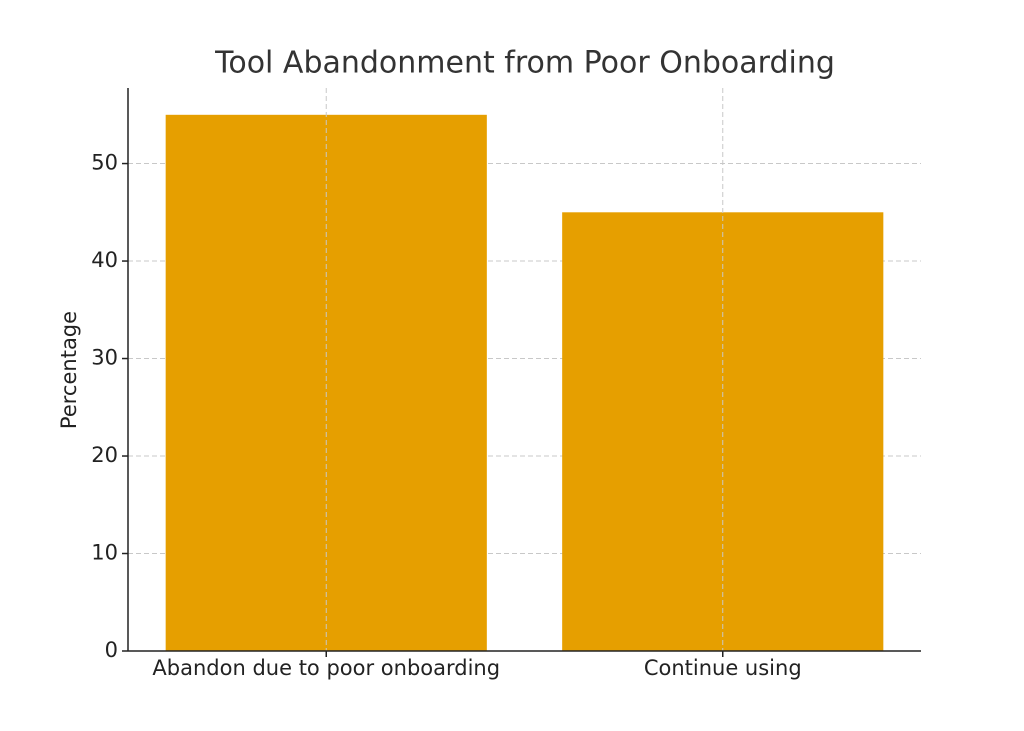 The width and height of the screenshot is (1024, 731). Describe the element at coordinates (326, 668) in the screenshot. I see `x-tick-label: Abandon due to poor onboarding` at that location.